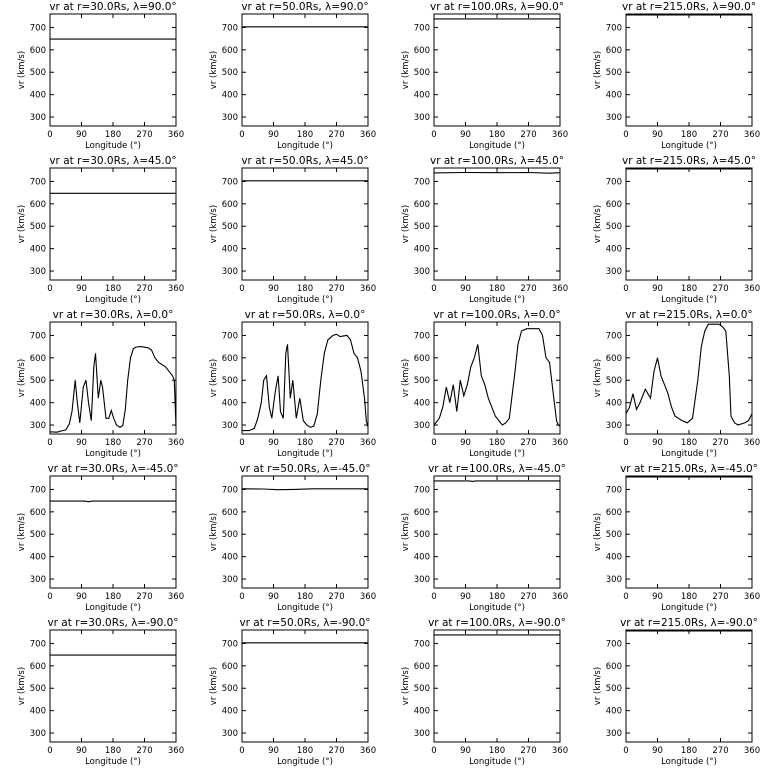 The height and width of the screenshot is (768, 768). Describe the element at coordinates (304, 161) in the screenshot. I see `panel-title: vr at r=50.0Rs, λ=45.0°` at that location.